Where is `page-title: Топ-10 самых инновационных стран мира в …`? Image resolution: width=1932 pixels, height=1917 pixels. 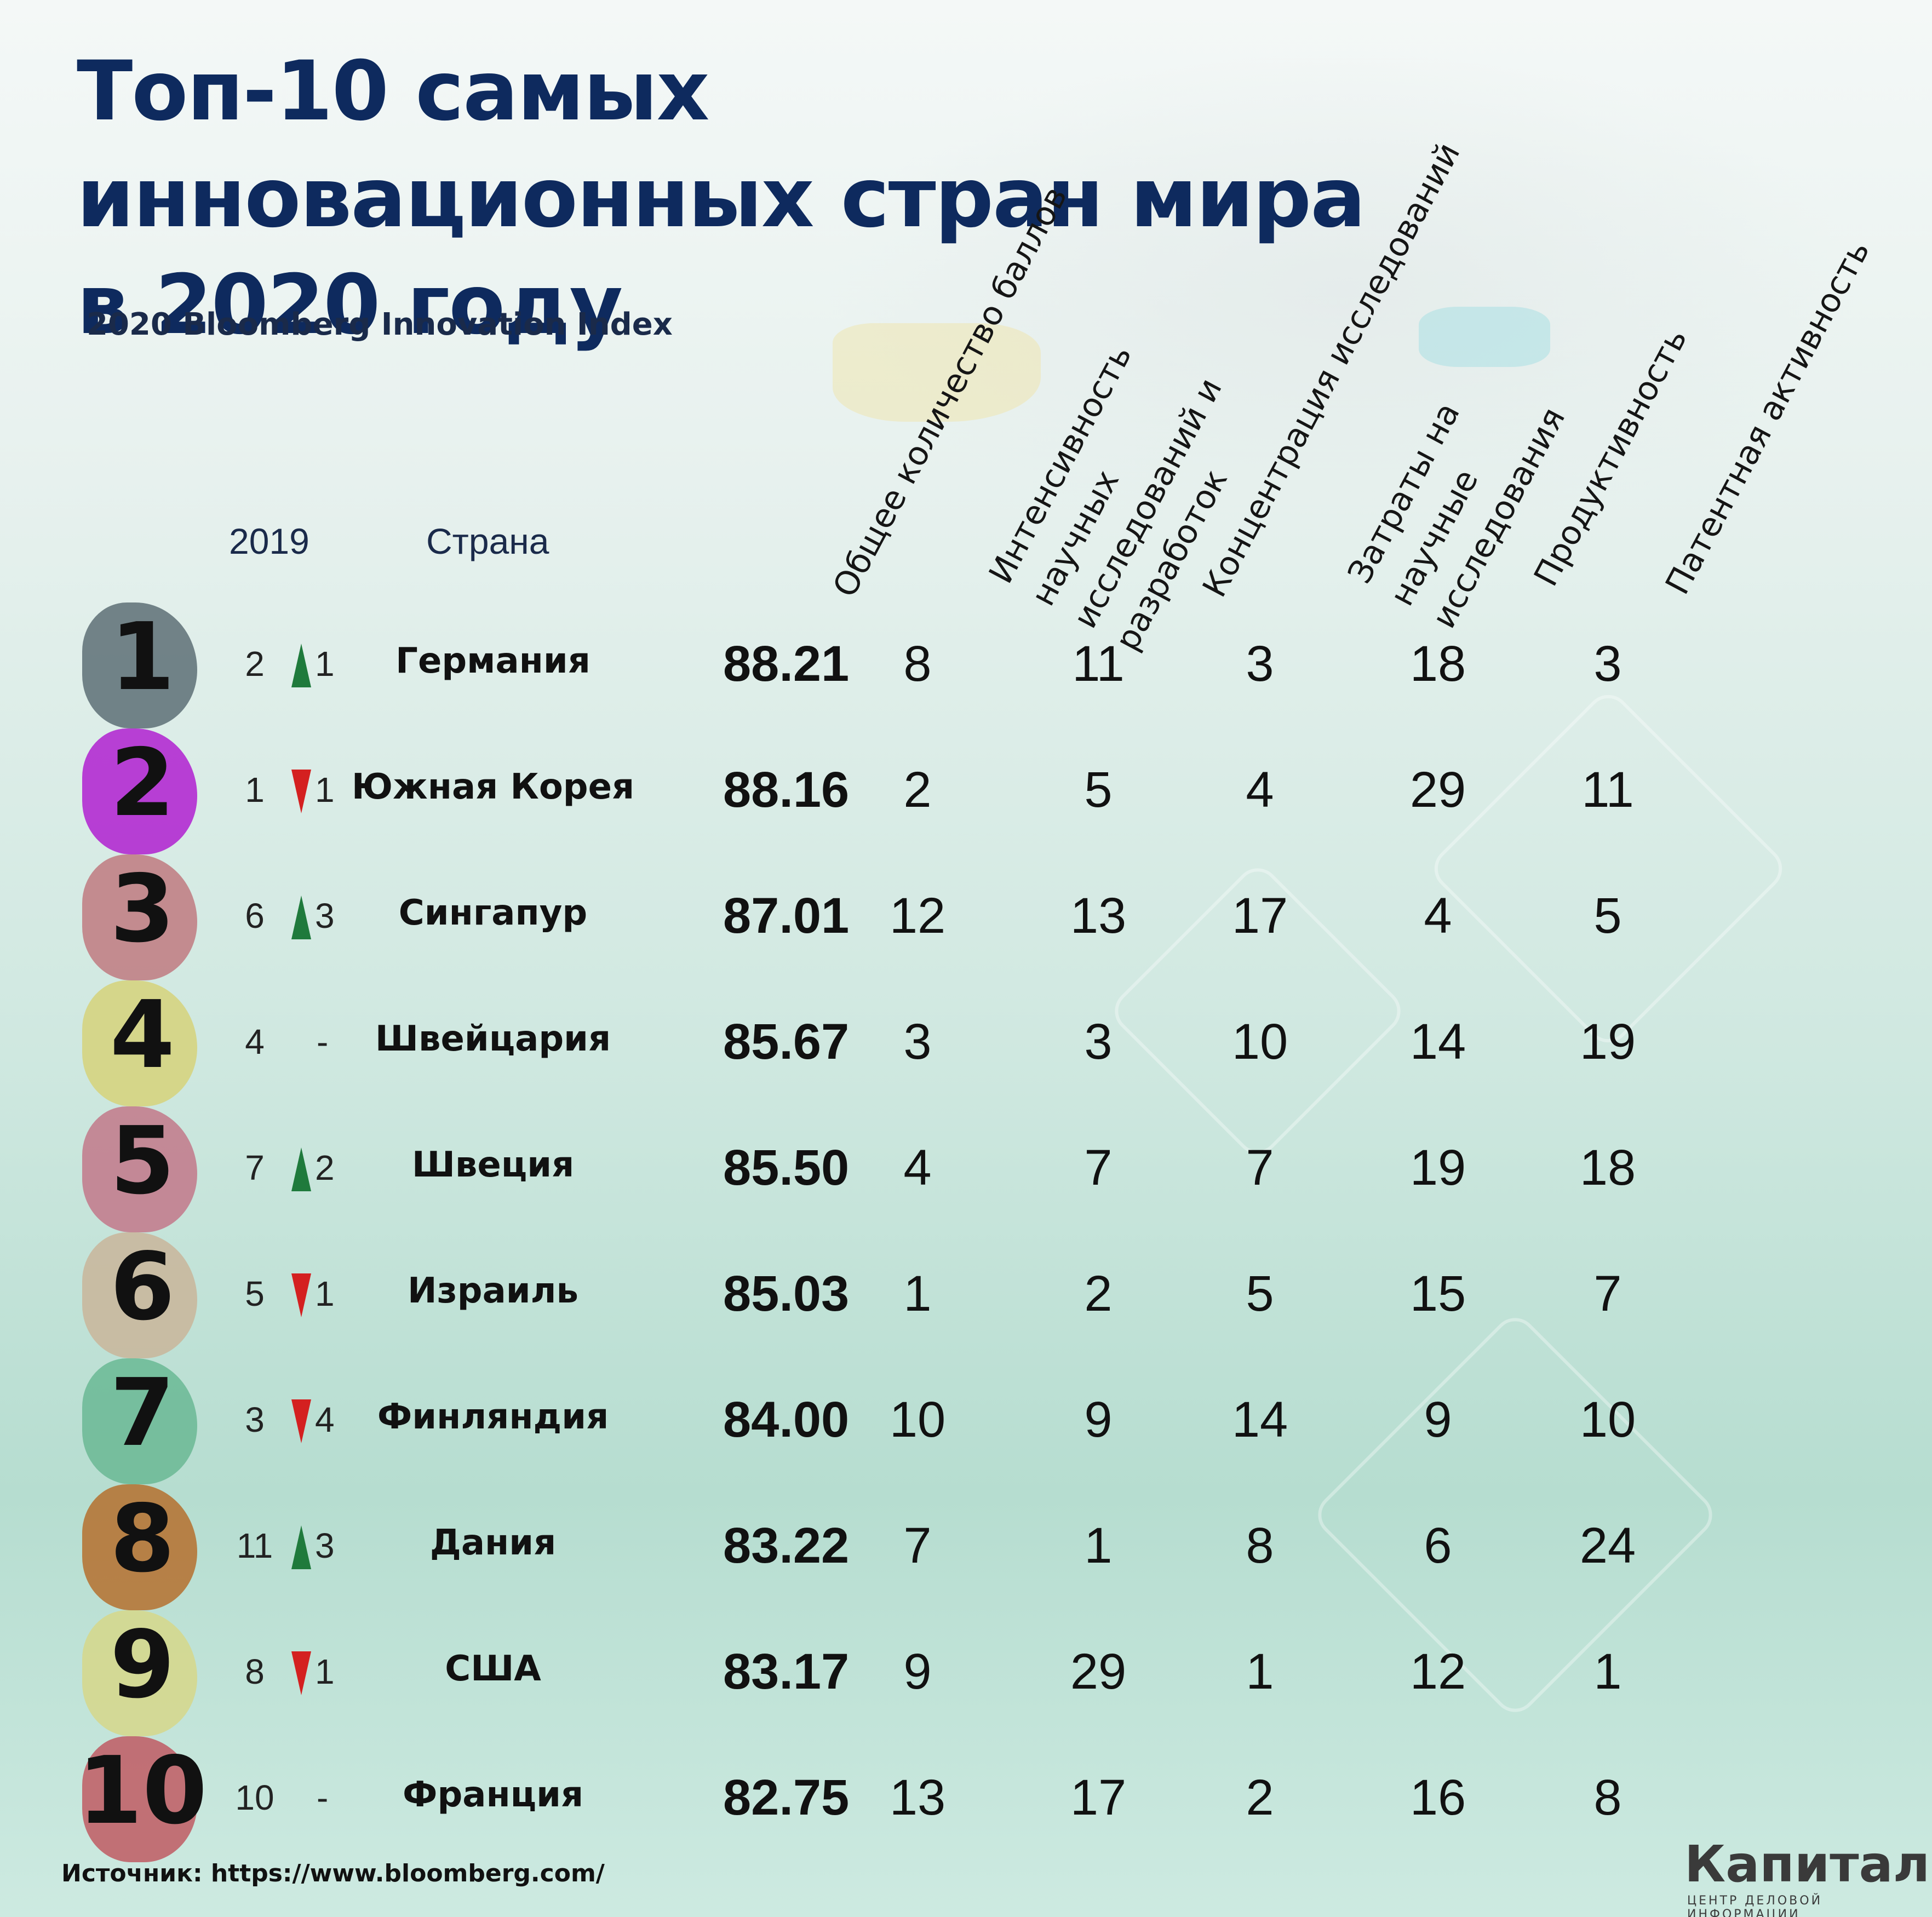 page-title: Топ-10 самых инновационных стран мира в … is located at coordinates (722, 198).